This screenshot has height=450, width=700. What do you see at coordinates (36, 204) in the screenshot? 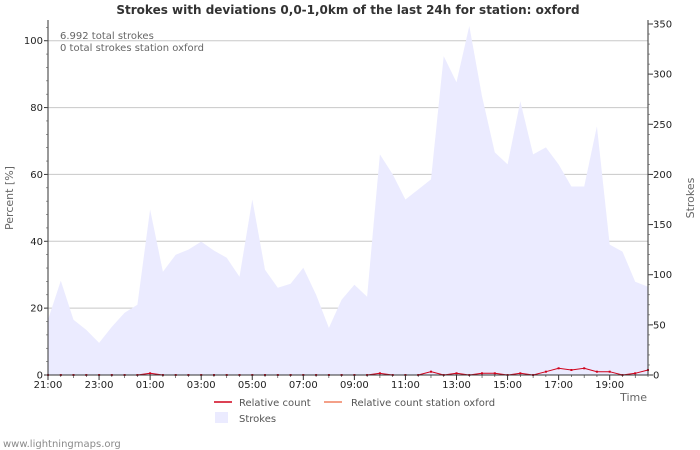
I see `left-axis-ticks: 0 20 40 60 80 100` at bounding box center [36, 204].